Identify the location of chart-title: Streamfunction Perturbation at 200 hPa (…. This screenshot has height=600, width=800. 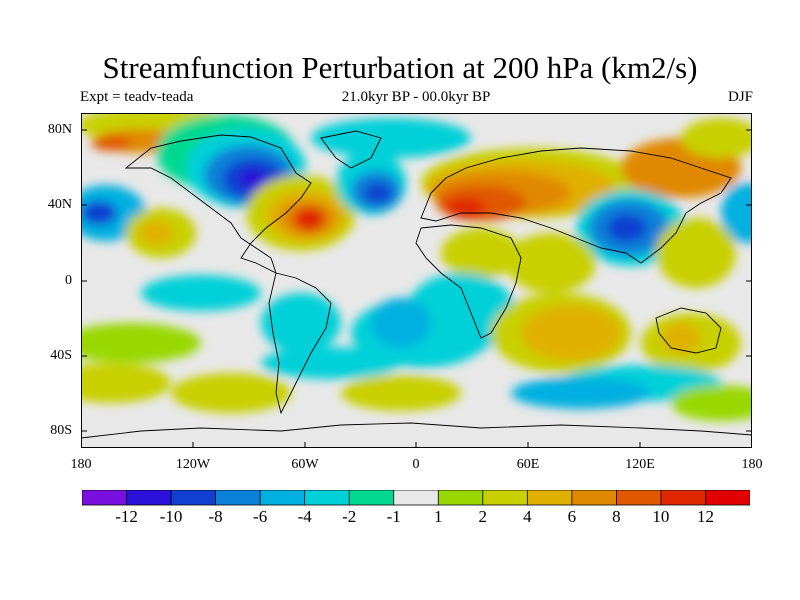
(400, 67).